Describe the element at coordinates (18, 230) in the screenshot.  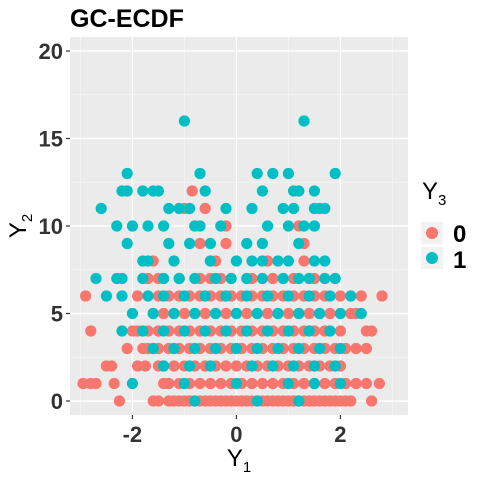
I see `y-axis-title-main: Y` at that location.